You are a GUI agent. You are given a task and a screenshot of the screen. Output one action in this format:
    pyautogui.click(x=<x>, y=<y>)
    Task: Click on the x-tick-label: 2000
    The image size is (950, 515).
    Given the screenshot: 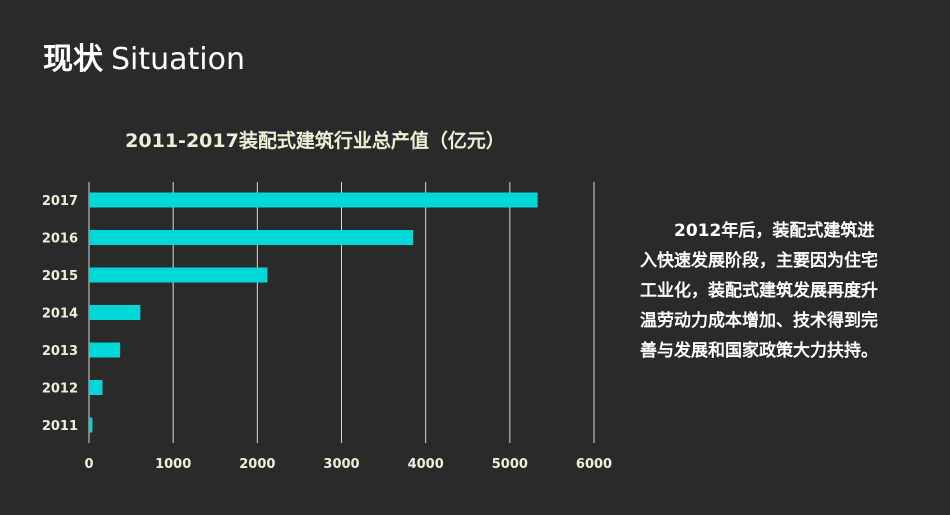 What is the action you would take?
    pyautogui.click(x=257, y=464)
    